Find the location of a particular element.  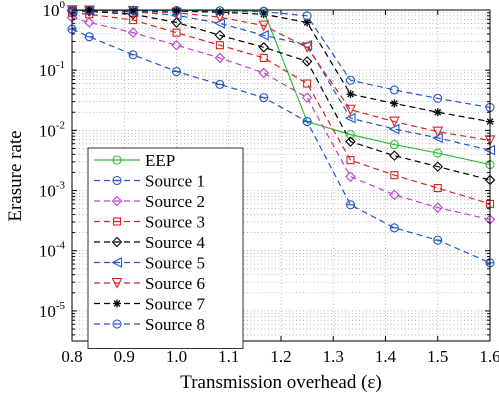

x-tick-label: 0.8 is located at coordinates (71, 356).